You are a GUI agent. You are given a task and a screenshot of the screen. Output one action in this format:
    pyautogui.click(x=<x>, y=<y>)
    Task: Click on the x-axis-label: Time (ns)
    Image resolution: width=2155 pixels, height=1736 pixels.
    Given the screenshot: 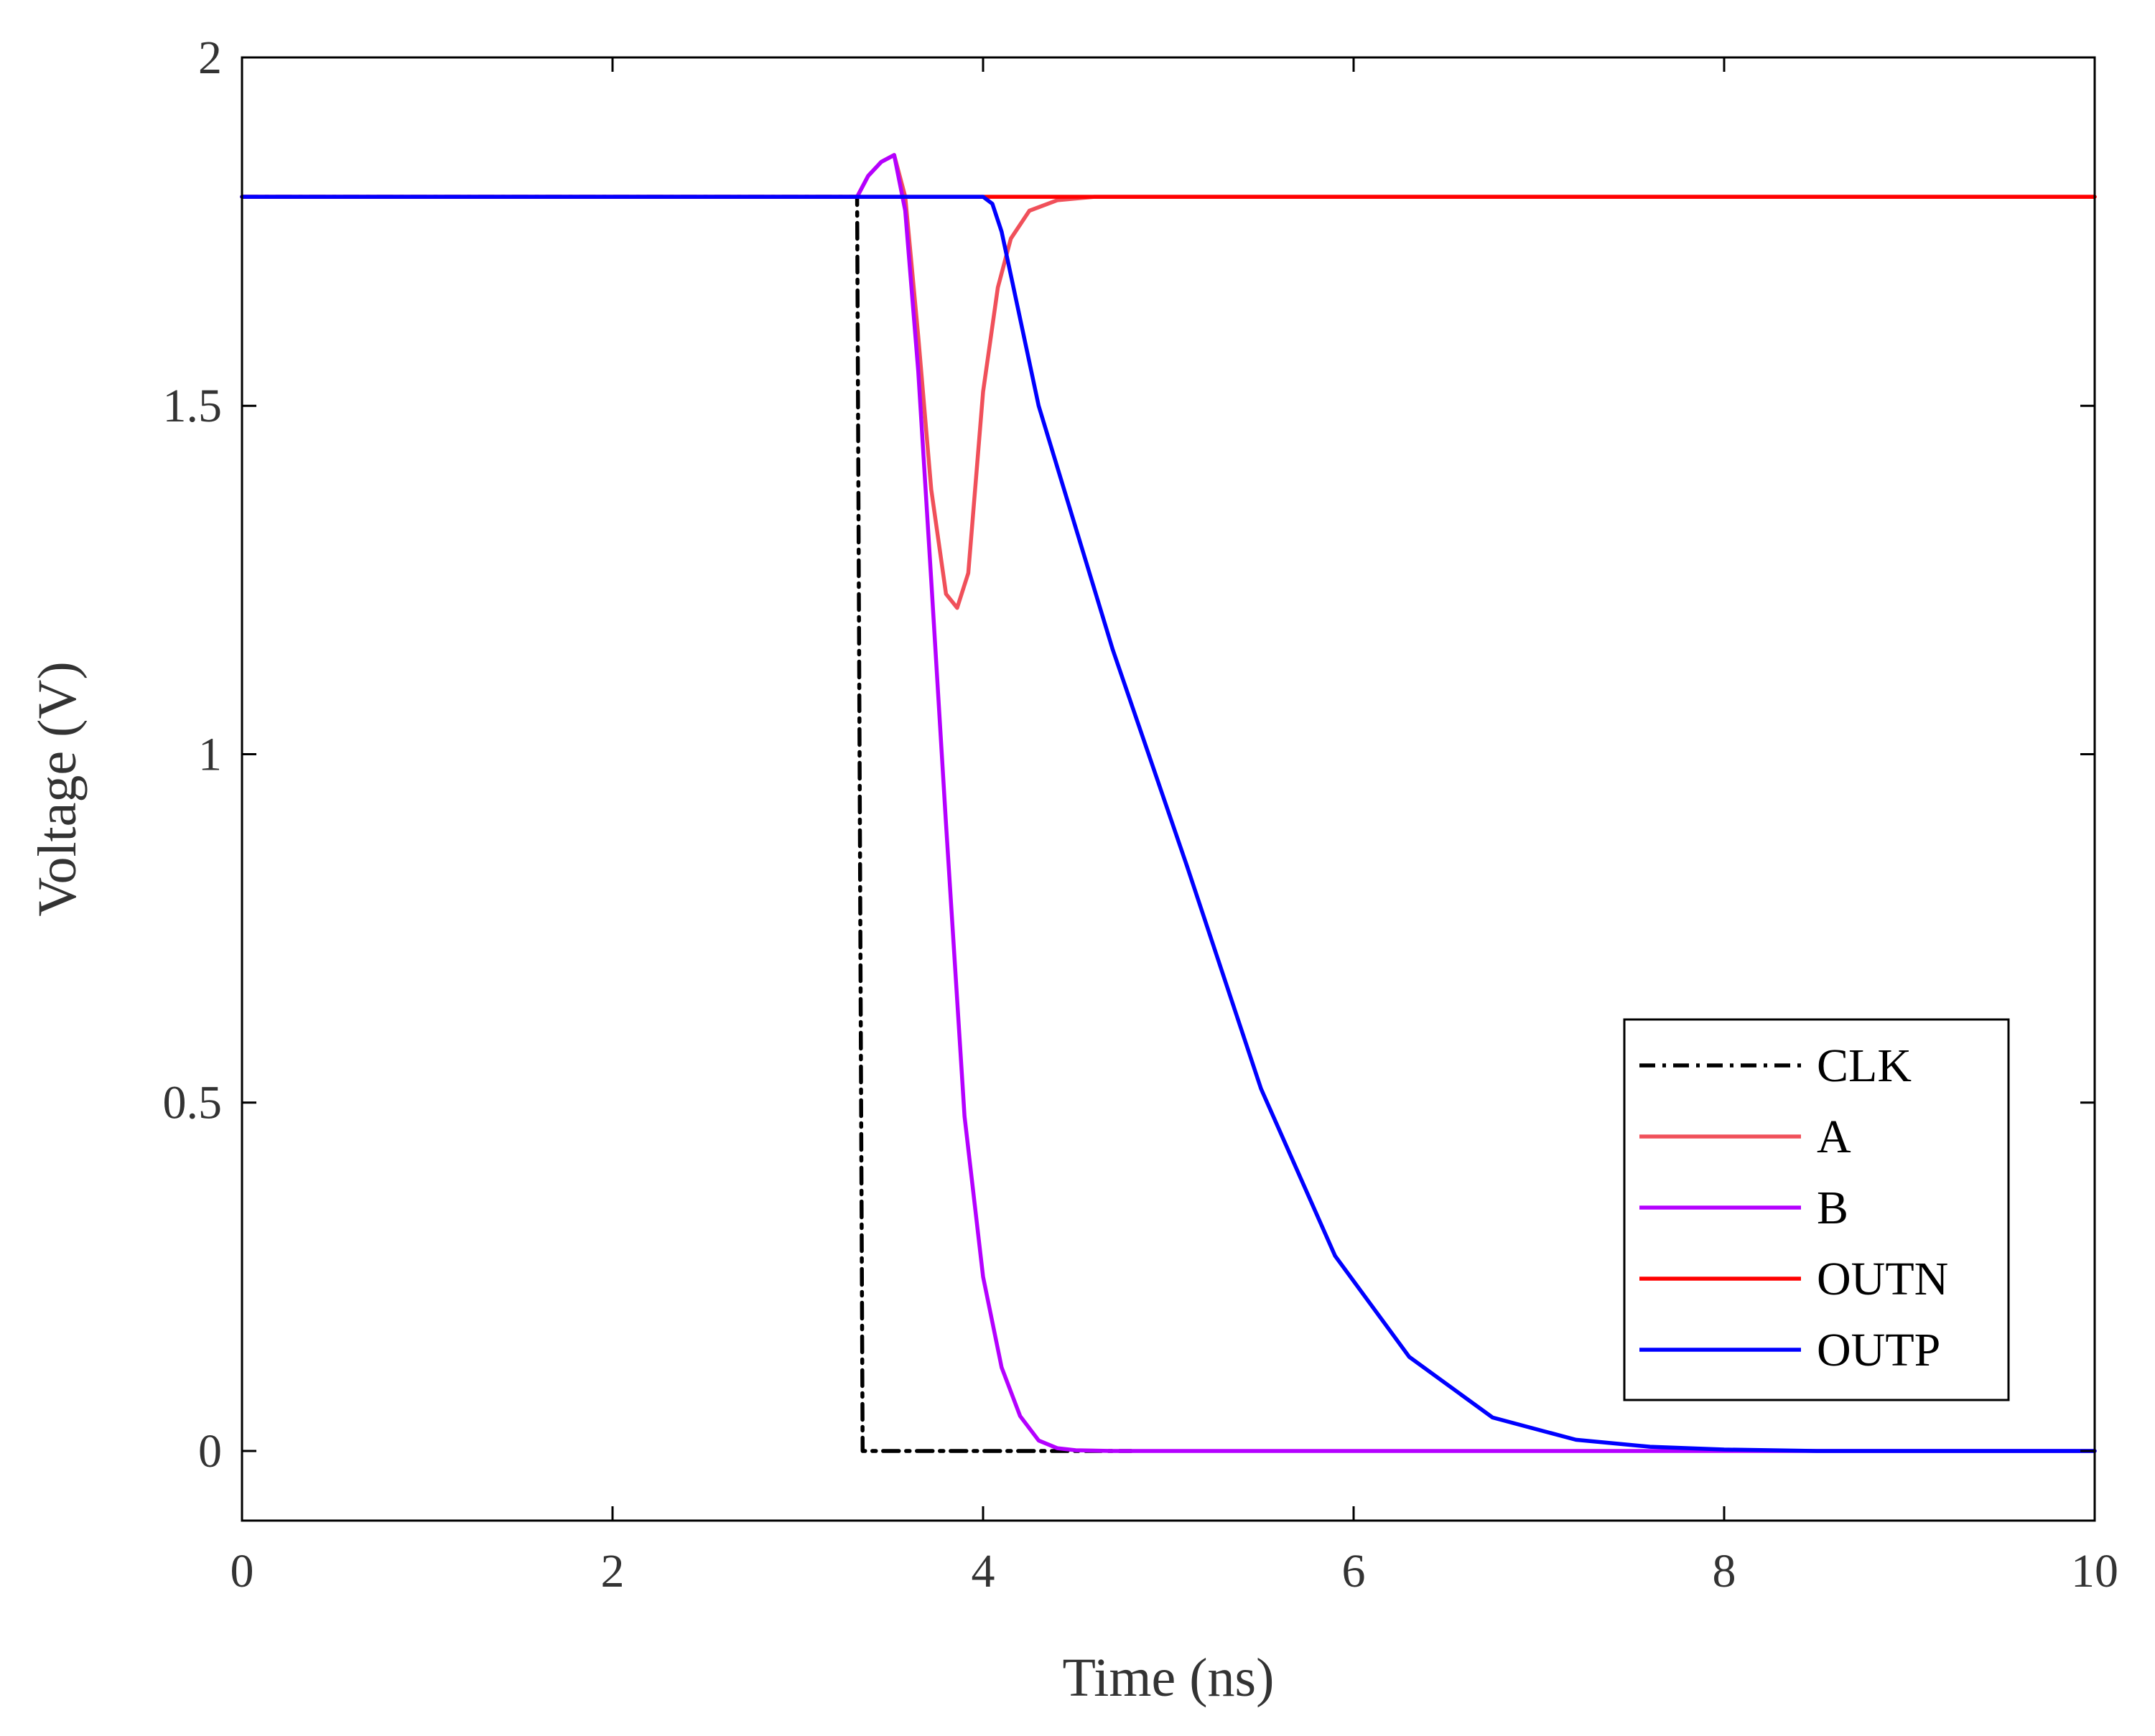 What is the action you would take?
    pyautogui.click(x=1169, y=1678)
    